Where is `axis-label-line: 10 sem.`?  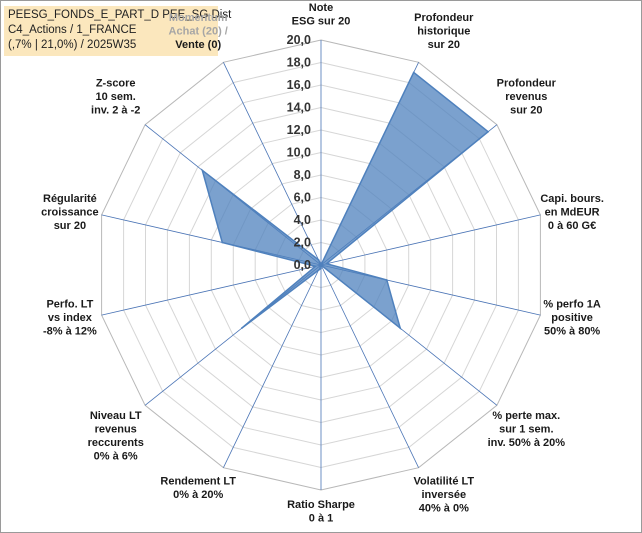
axis-label-line: 10 sem. is located at coordinates (116, 97).